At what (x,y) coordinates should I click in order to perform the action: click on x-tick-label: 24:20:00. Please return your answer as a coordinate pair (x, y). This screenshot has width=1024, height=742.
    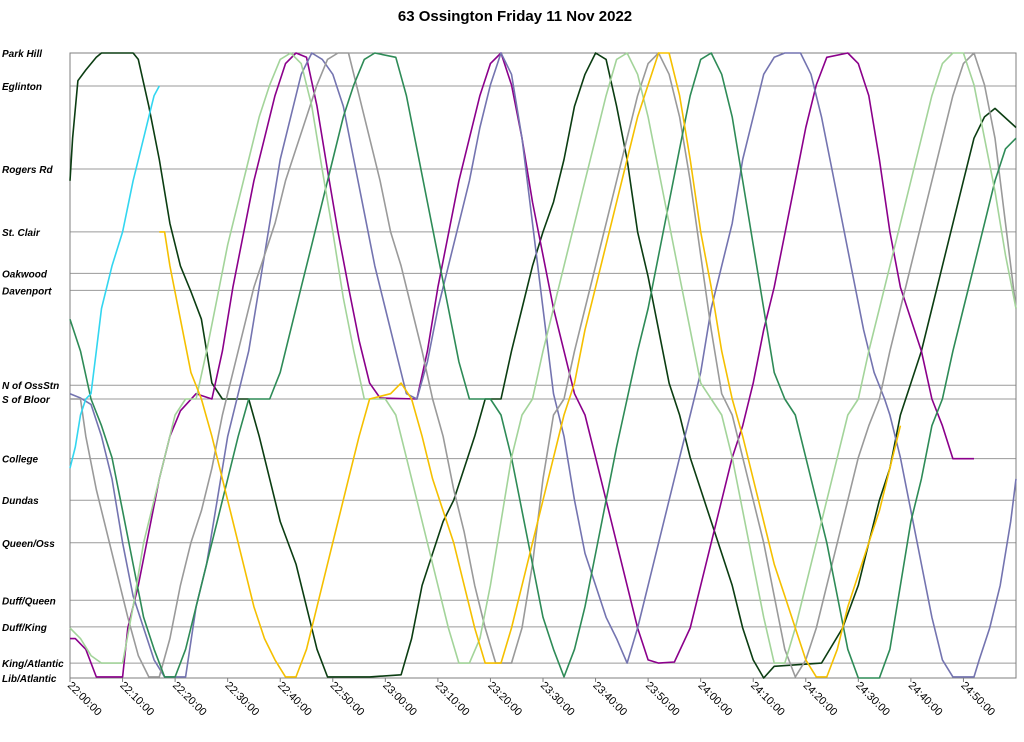
    Looking at the image, I should click on (820, 699).